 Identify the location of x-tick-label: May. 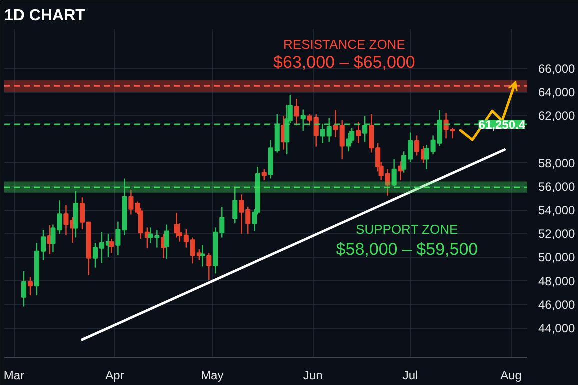
(212, 375).